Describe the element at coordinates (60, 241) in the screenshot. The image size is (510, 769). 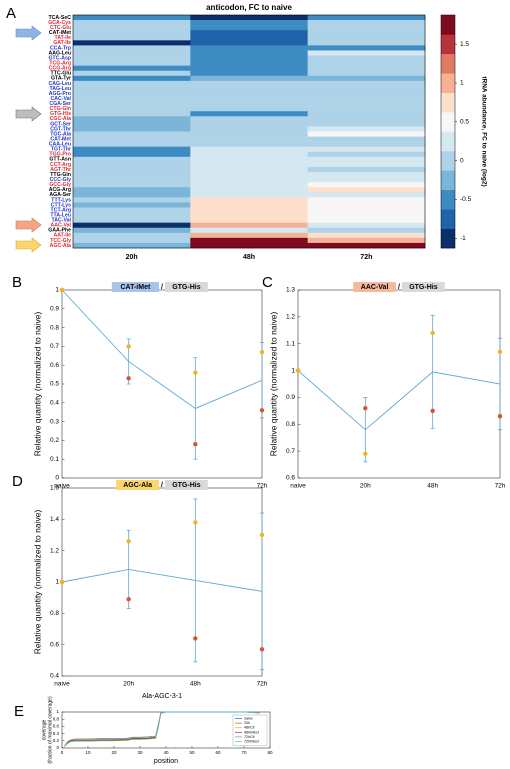
I see `row-label: TCC-Gly` at that location.